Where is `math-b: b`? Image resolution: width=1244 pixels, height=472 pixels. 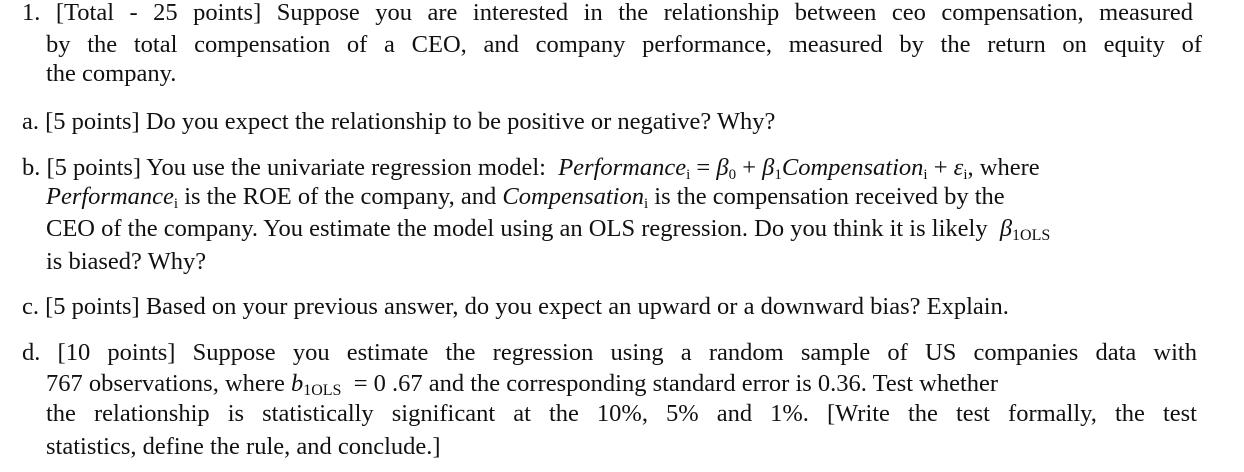 math-b: b is located at coordinates (297, 383).